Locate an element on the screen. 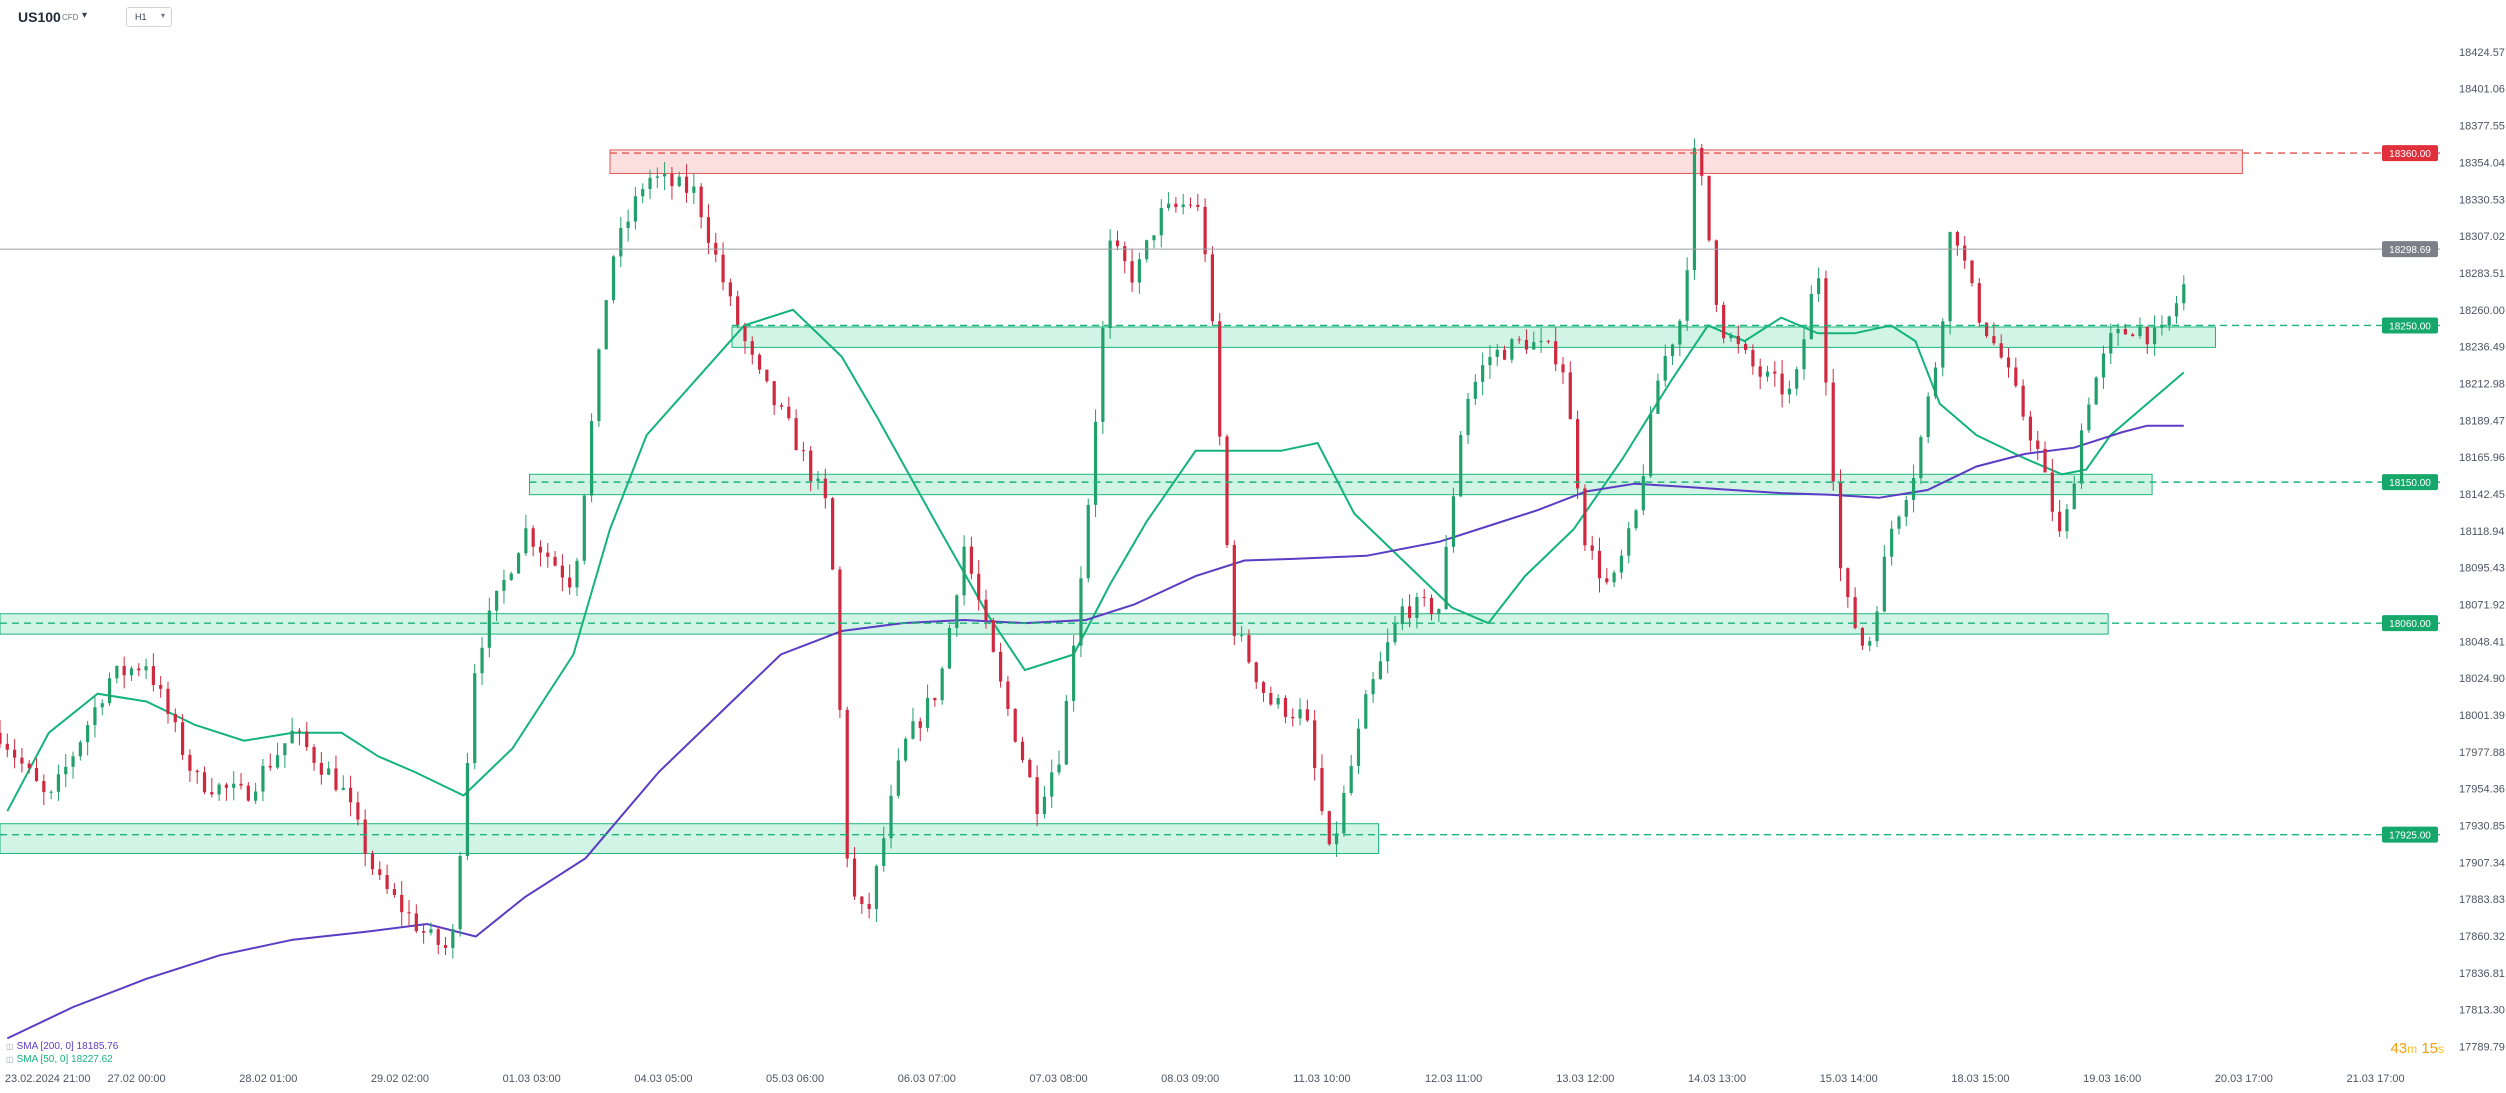  sma200-legend: ◫ SMA [200, 0] 18185.76 is located at coordinates (62, 1046).